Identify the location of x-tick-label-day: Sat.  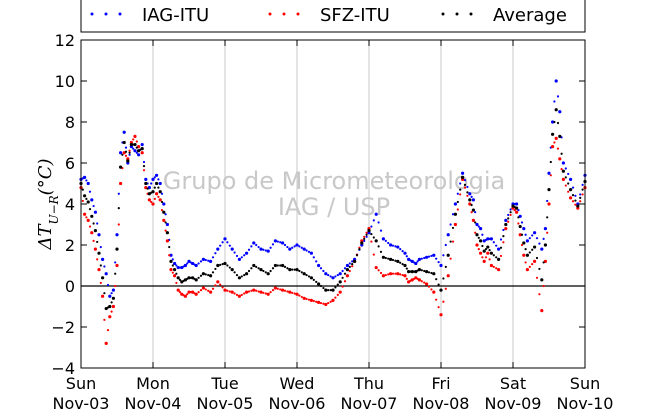
(513, 383).